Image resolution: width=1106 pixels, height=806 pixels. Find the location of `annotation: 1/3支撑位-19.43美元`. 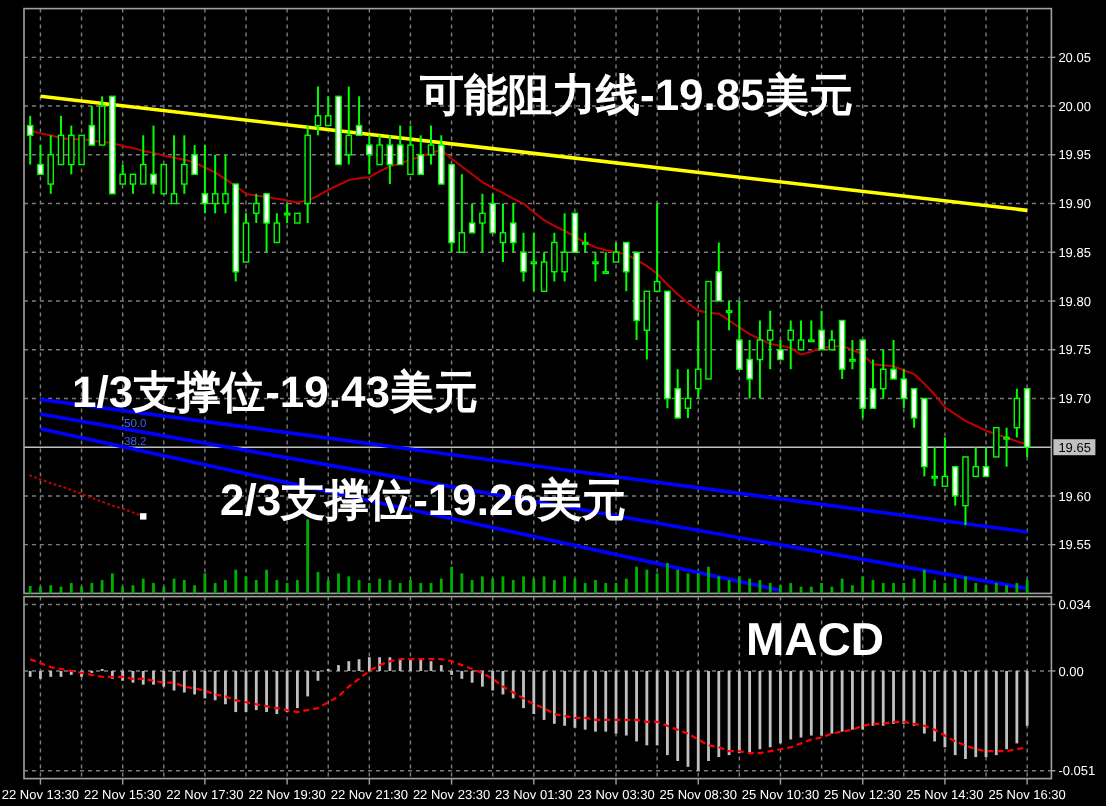

annotation: 1/3支撑位-19.43美元 is located at coordinates (275, 392).